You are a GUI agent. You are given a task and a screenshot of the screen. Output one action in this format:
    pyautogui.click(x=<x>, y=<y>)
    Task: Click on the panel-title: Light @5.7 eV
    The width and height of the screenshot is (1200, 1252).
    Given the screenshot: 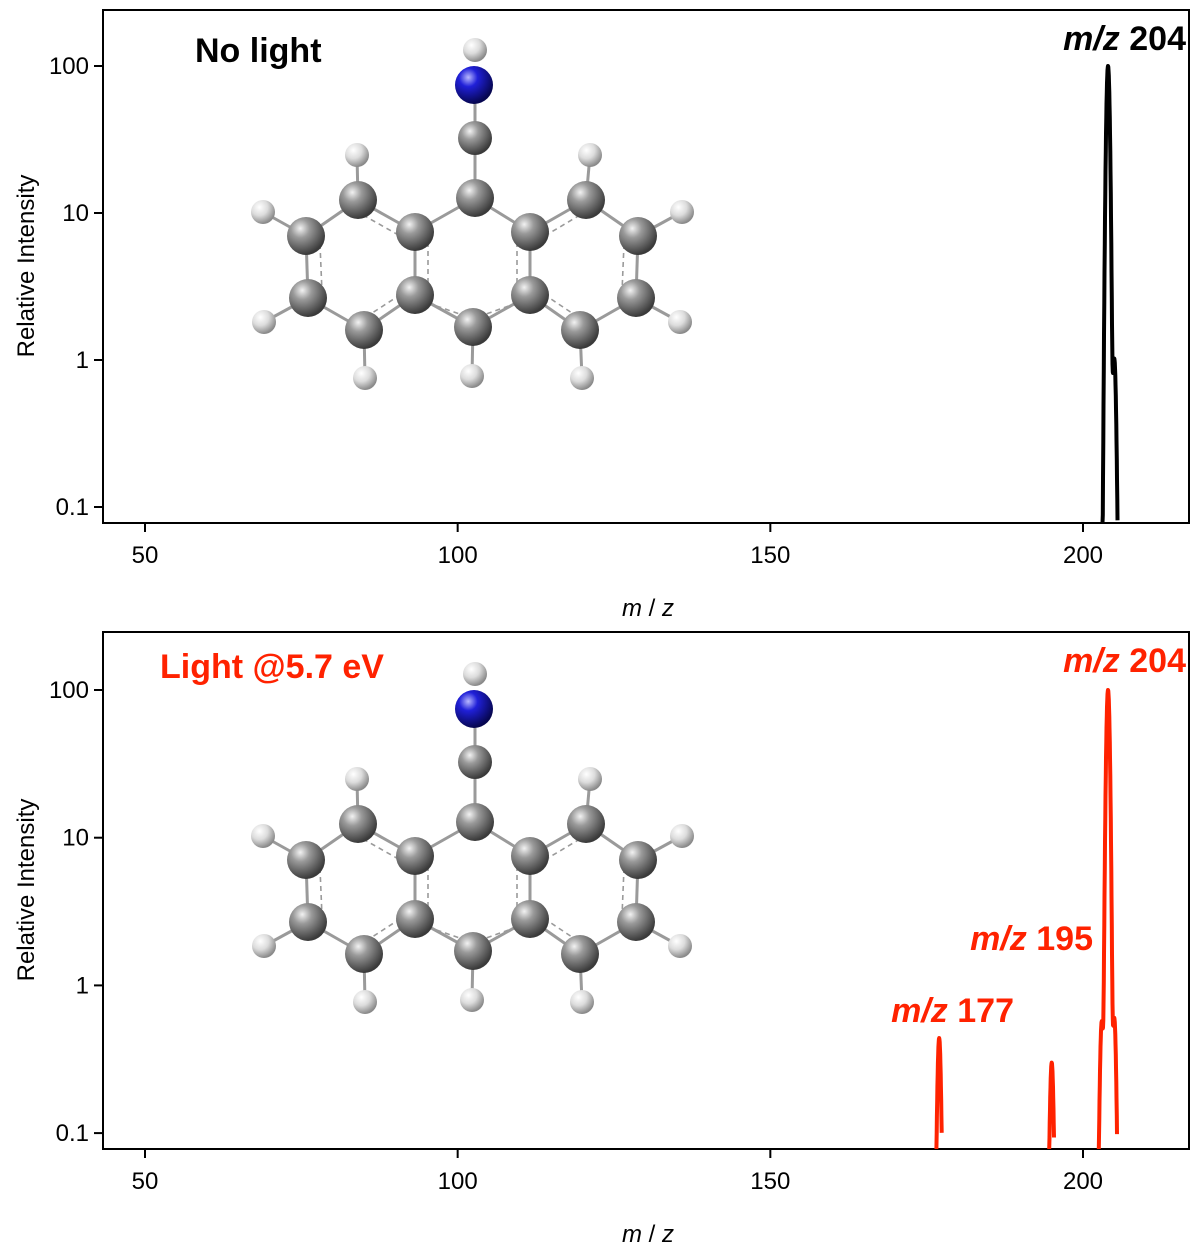 What is the action you would take?
    pyautogui.click(x=272, y=667)
    